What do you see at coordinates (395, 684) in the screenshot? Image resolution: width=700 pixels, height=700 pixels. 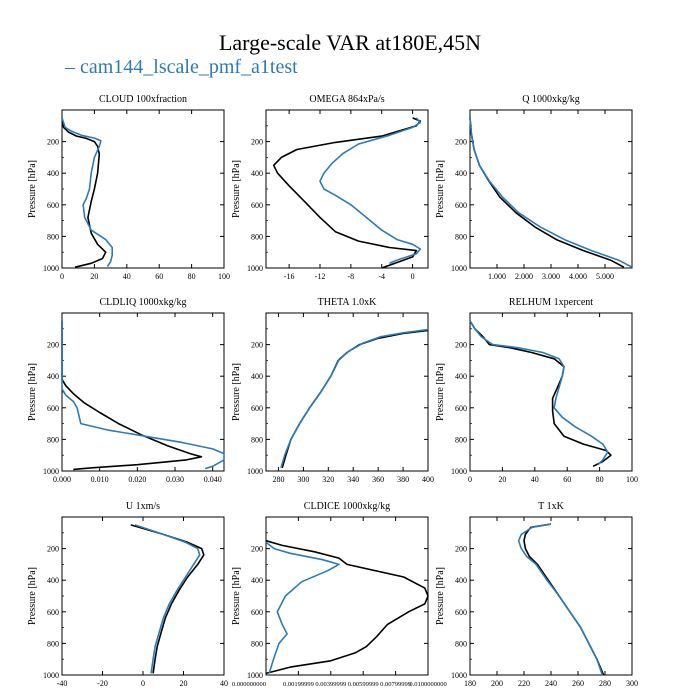 I see `x-tick-label: 0.00799999` at bounding box center [395, 684].